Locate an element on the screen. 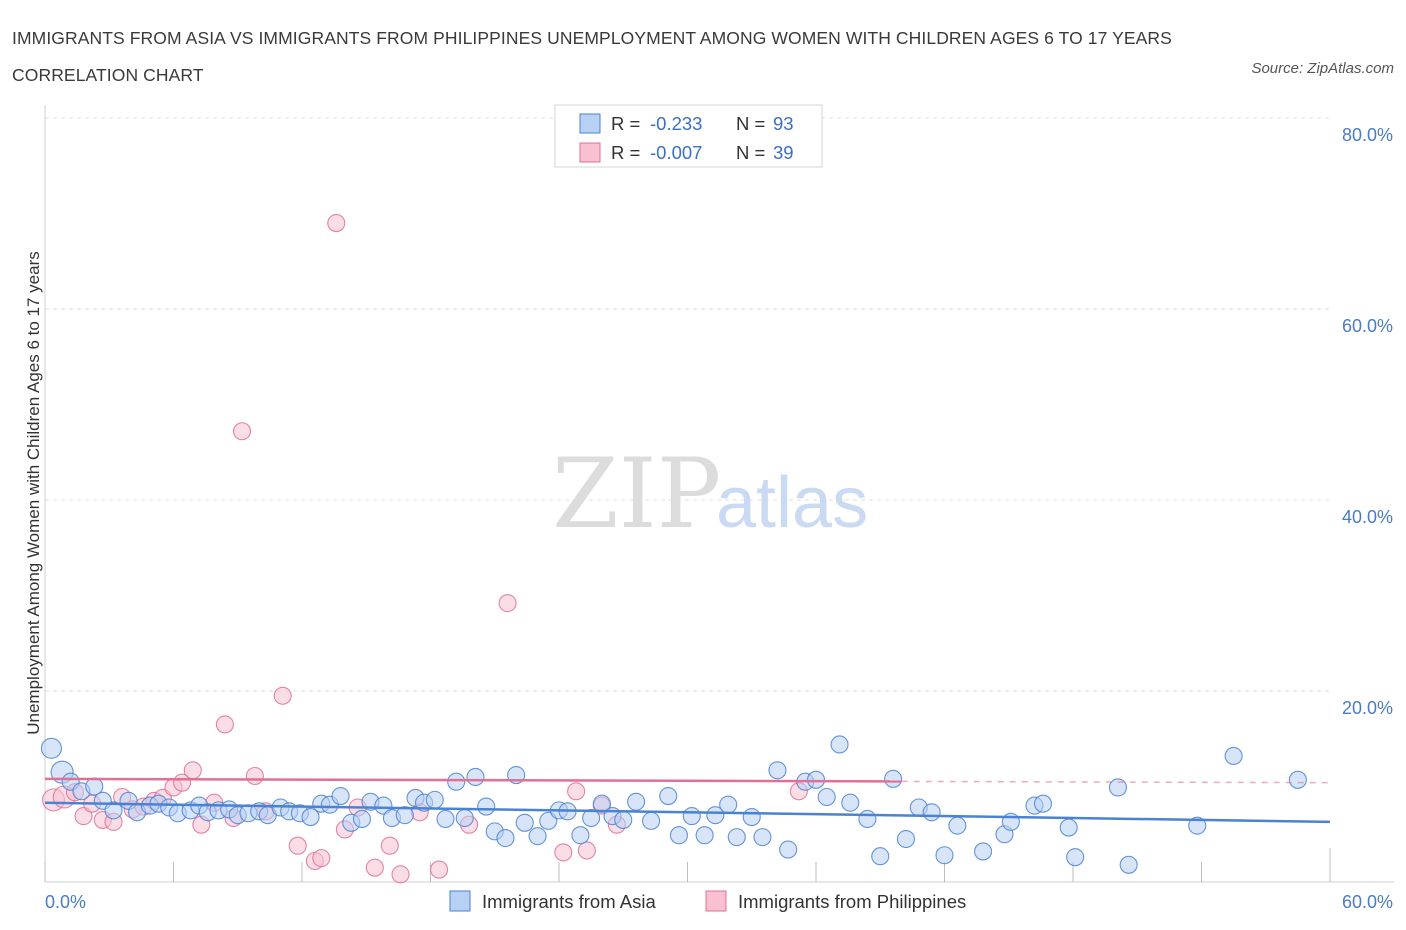 This screenshot has width=1406, height=930. y-tick-label-2: 60.0% is located at coordinates (1367, 326).